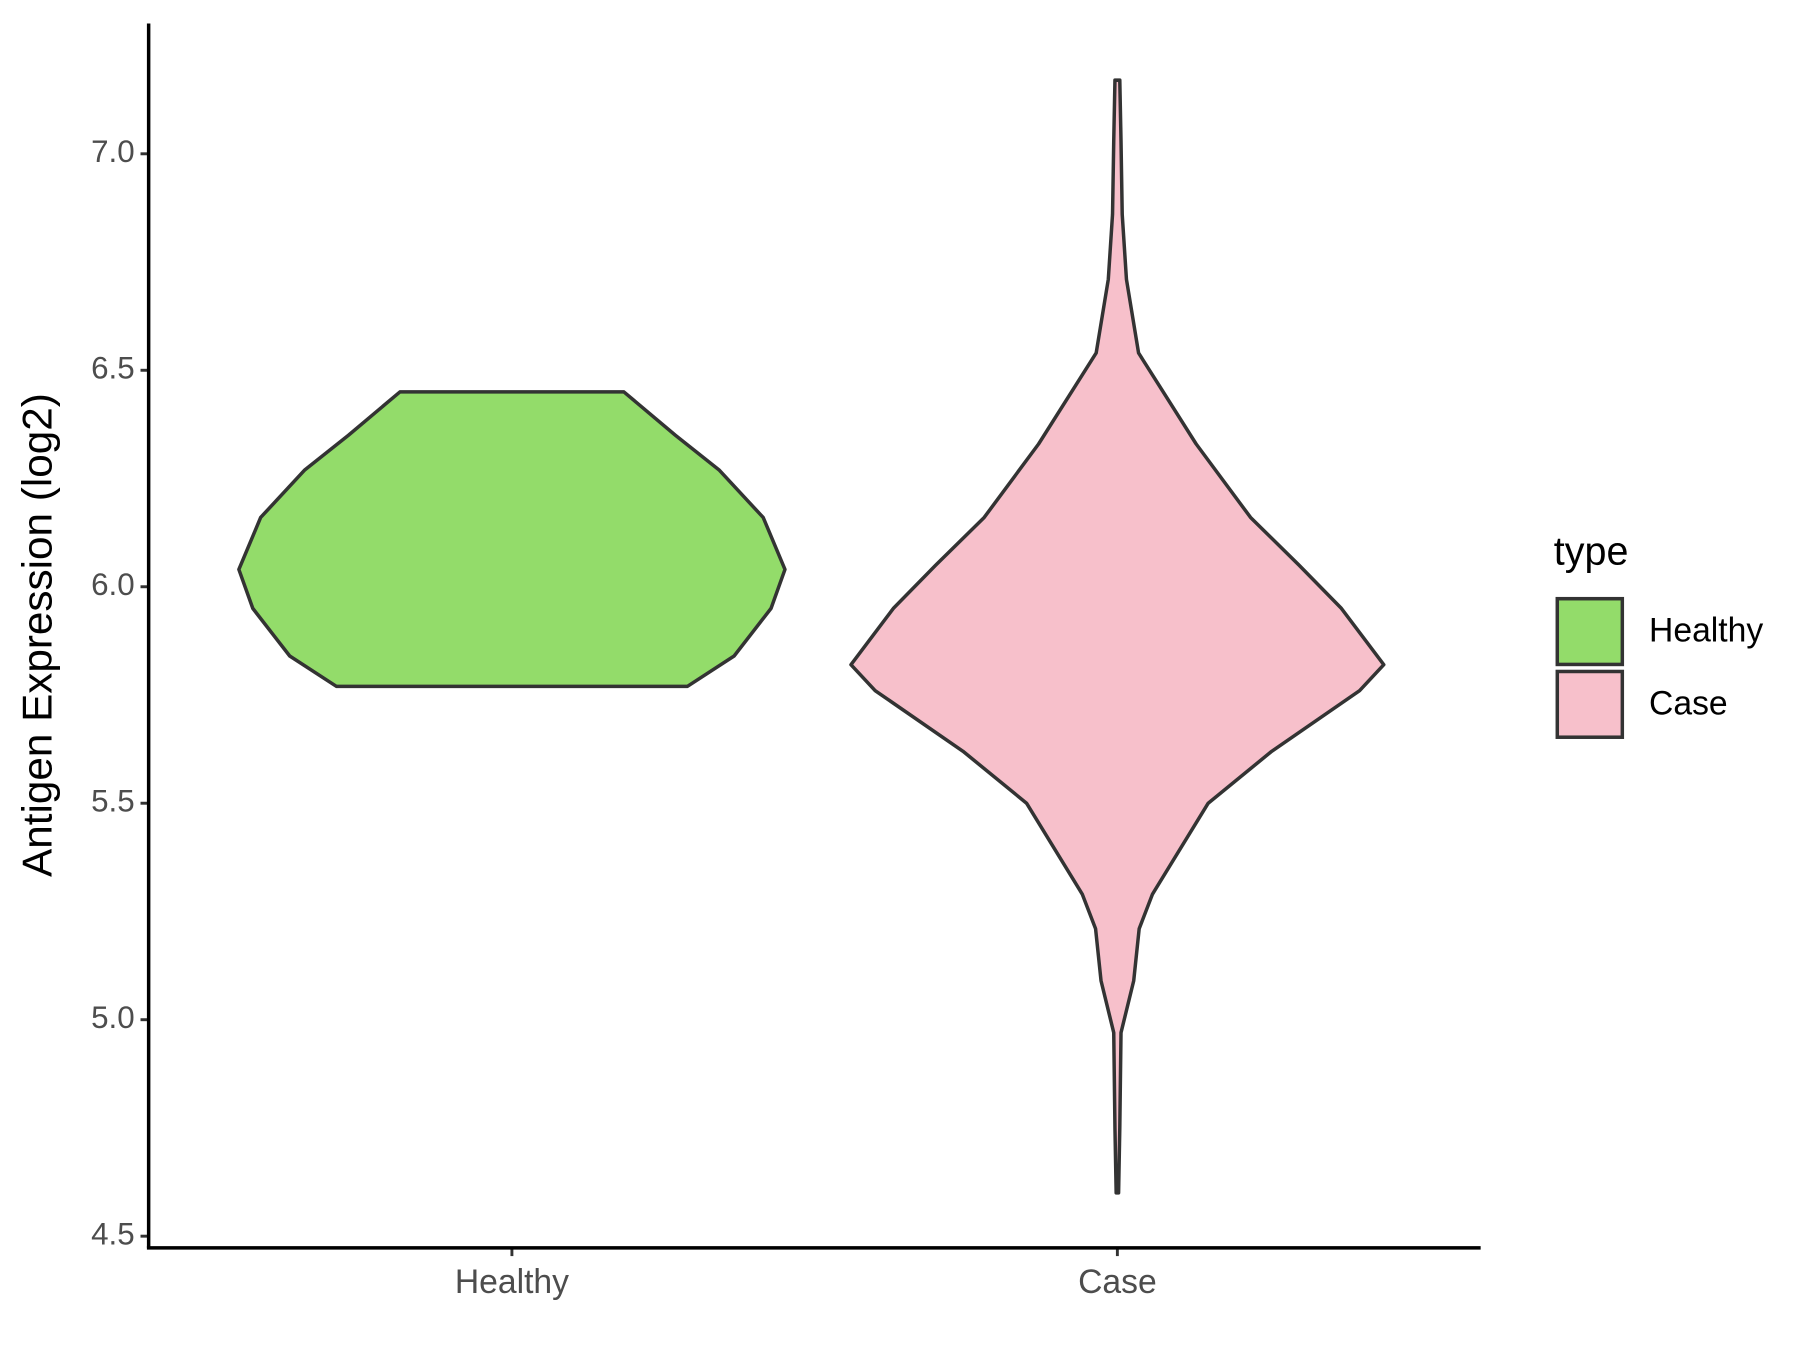  Describe the element at coordinates (113, 1233) in the screenshot. I see `y-tick-label: 4.5` at that location.